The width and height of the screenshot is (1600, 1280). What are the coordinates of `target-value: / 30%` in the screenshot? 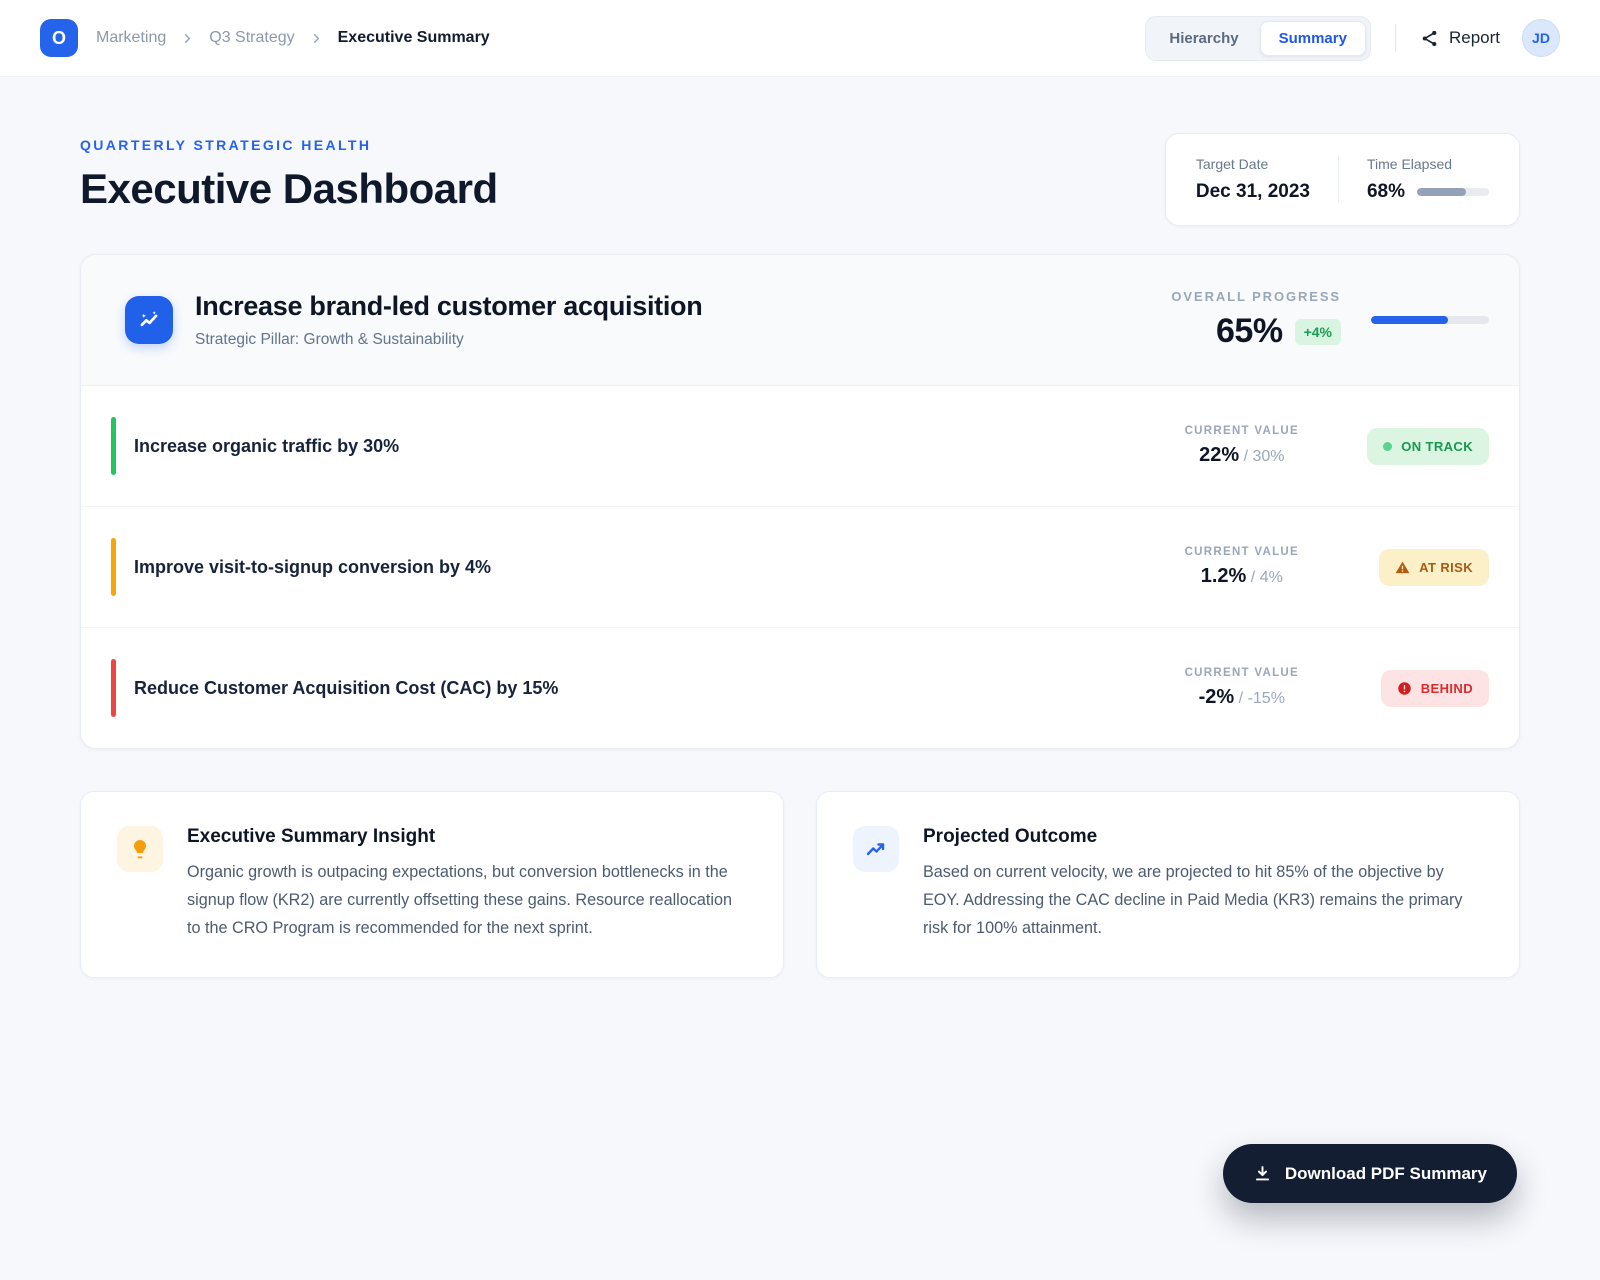 It's located at (1264, 456).